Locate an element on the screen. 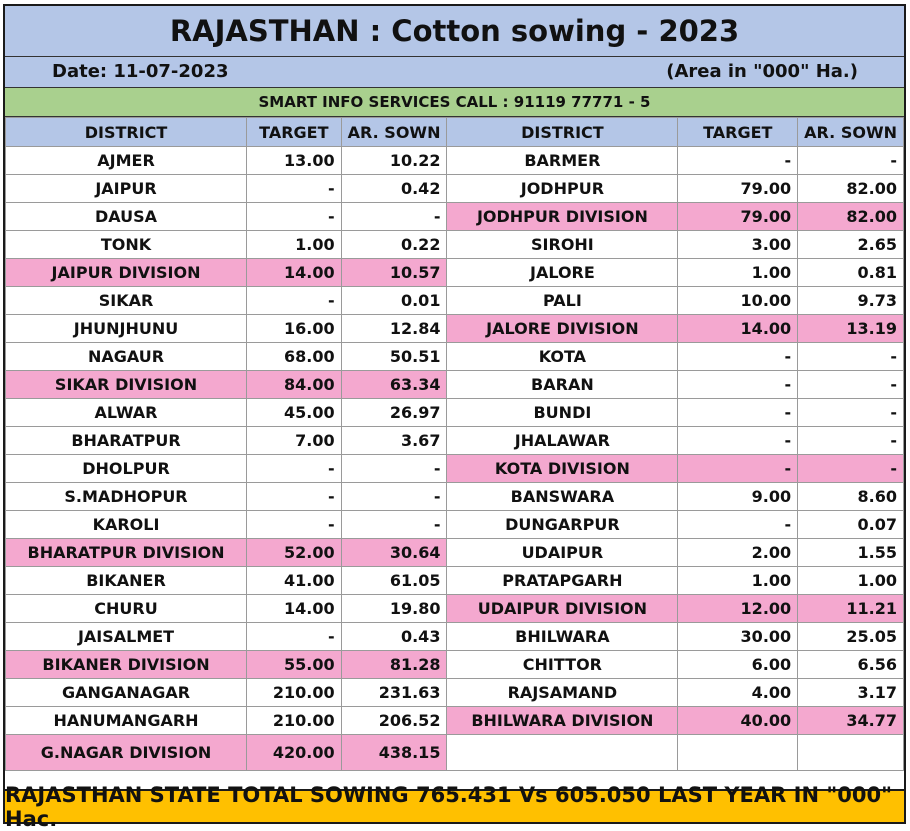 The height and width of the screenshot is (831, 910). table-row: DAUSA - - JODHPUR DIVISION 79.00 82.00 is located at coordinates (454, 216).